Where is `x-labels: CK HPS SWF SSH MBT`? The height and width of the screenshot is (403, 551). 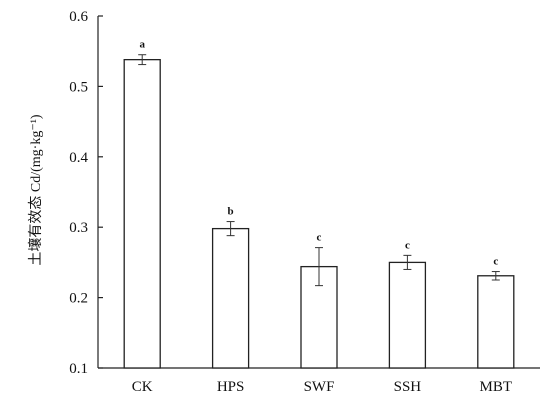 x-labels: CK HPS SWF SSH MBT is located at coordinates (322, 387).